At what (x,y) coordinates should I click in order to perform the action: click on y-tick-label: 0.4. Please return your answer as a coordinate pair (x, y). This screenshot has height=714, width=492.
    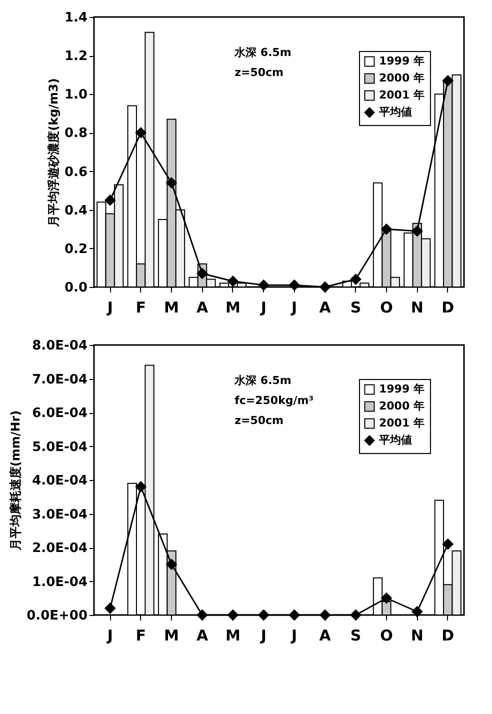
    Looking at the image, I should click on (76, 210).